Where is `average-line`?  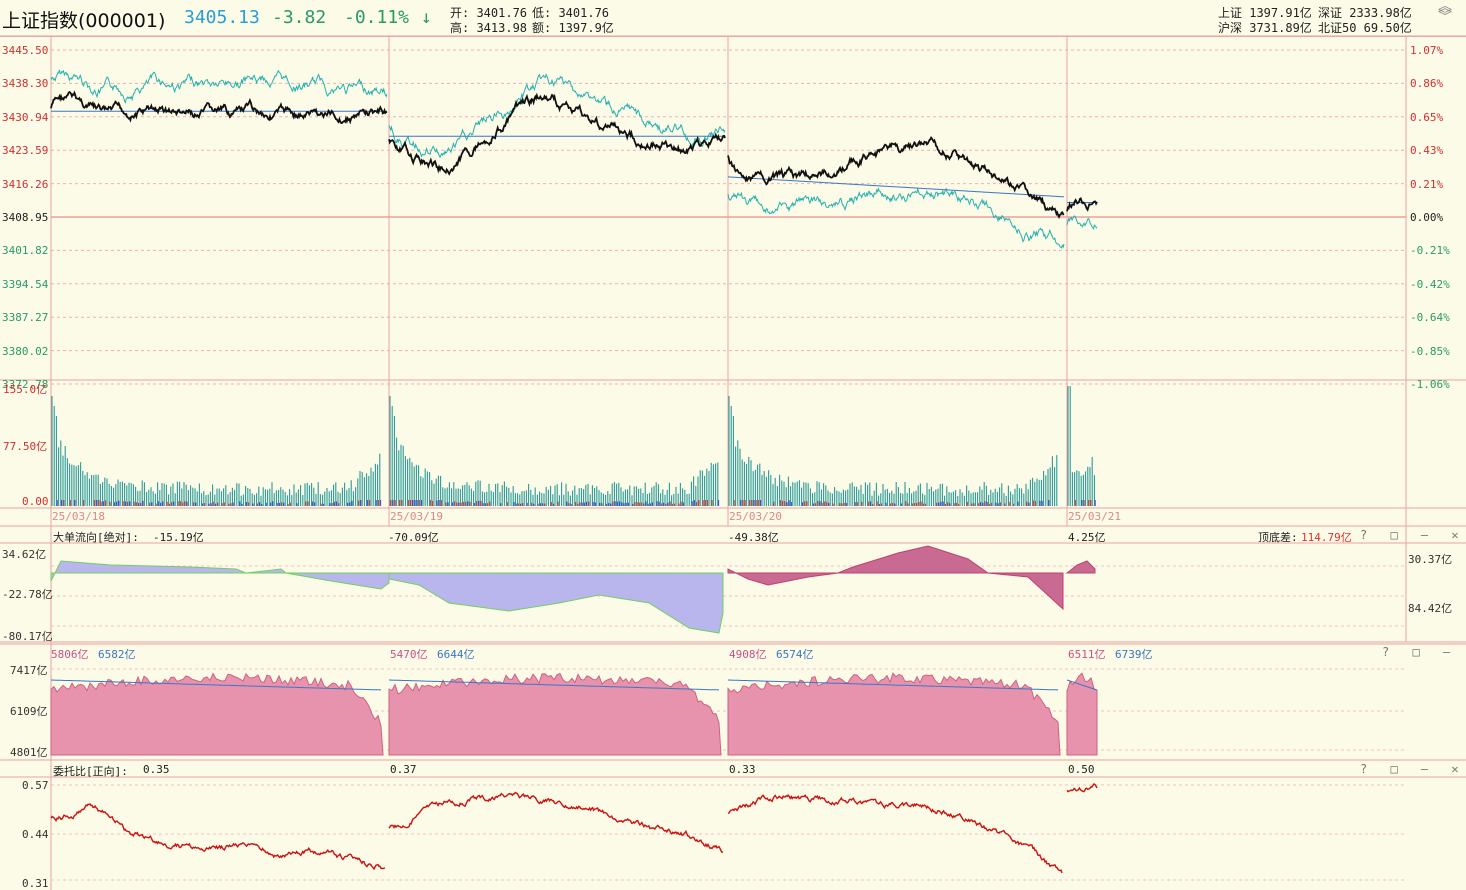 average-line is located at coordinates (896, 187).